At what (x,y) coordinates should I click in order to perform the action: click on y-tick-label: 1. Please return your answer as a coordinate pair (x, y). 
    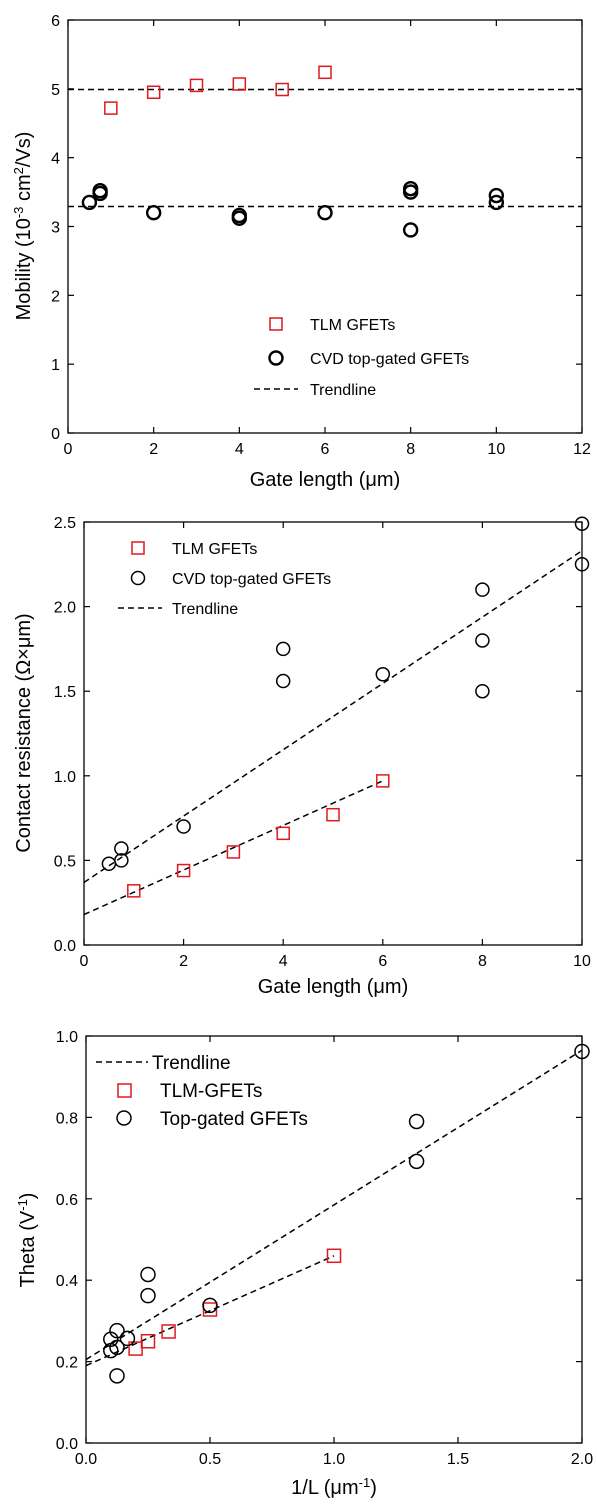
    Looking at the image, I should click on (55, 365).